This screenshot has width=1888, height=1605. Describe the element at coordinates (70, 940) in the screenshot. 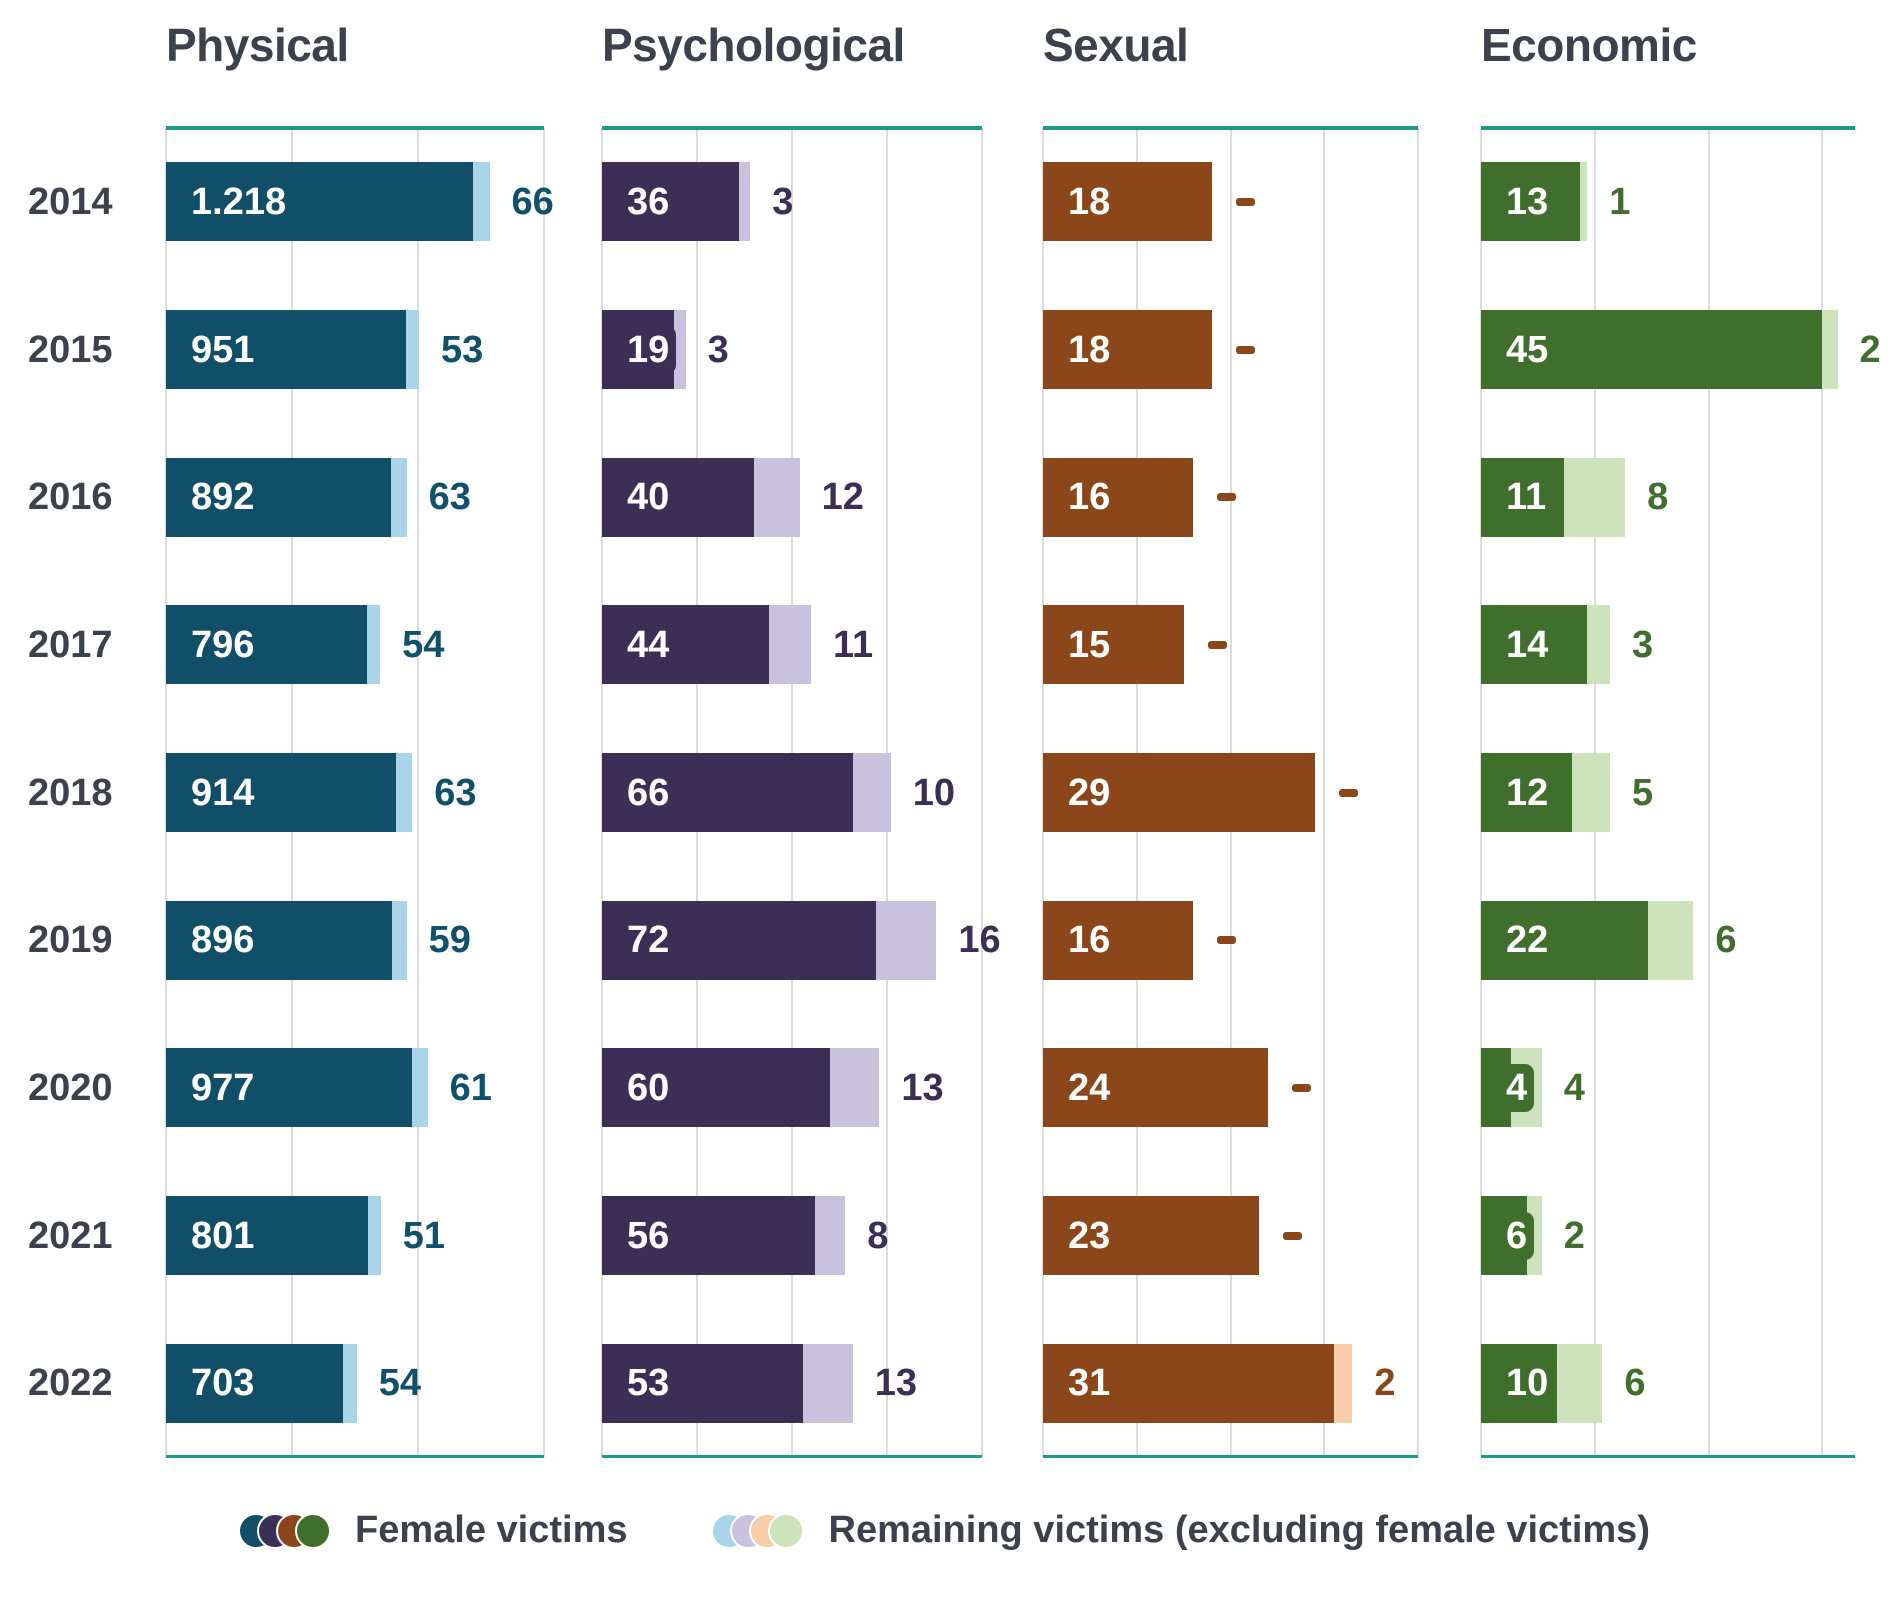

I see `year-label: 2019` at that location.